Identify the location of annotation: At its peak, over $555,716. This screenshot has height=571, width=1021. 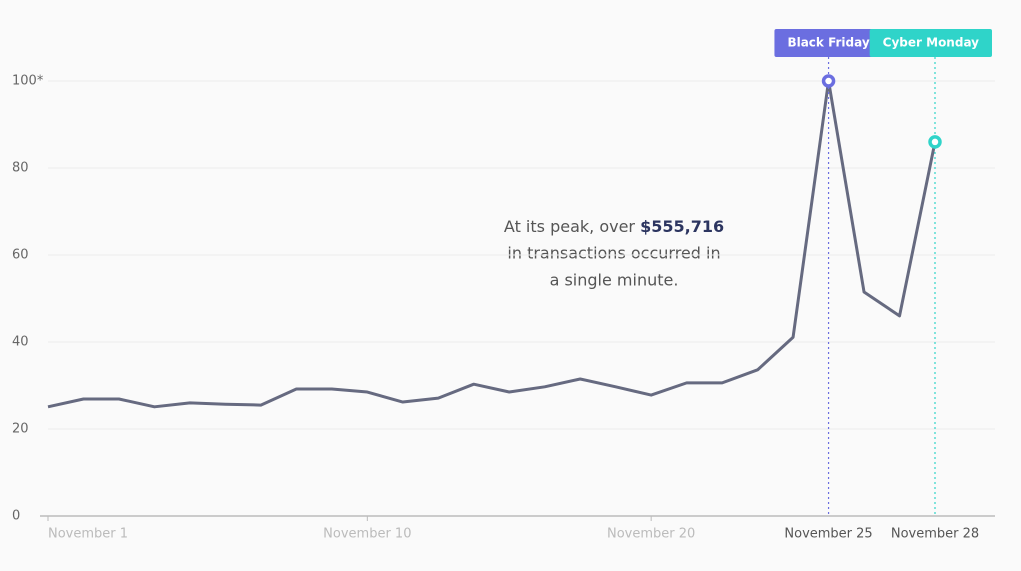
(614, 226).